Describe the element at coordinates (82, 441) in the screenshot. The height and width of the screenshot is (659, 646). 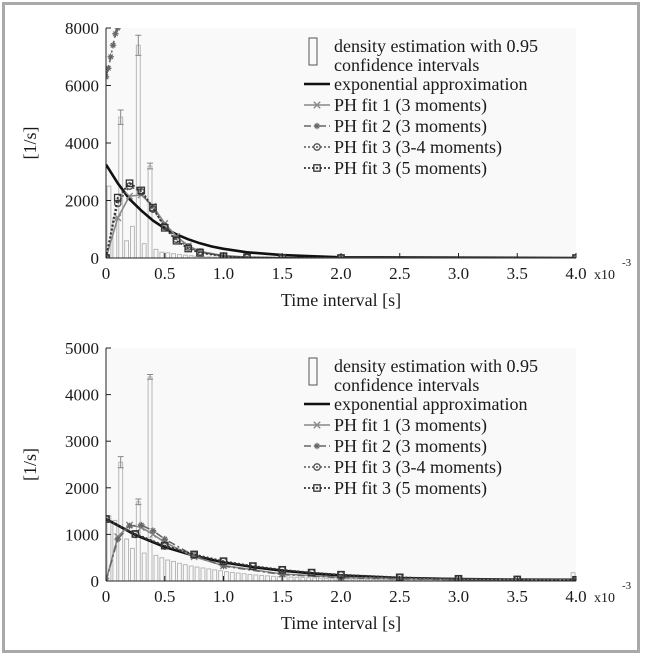
I see `y-tick-label: 3000` at that location.